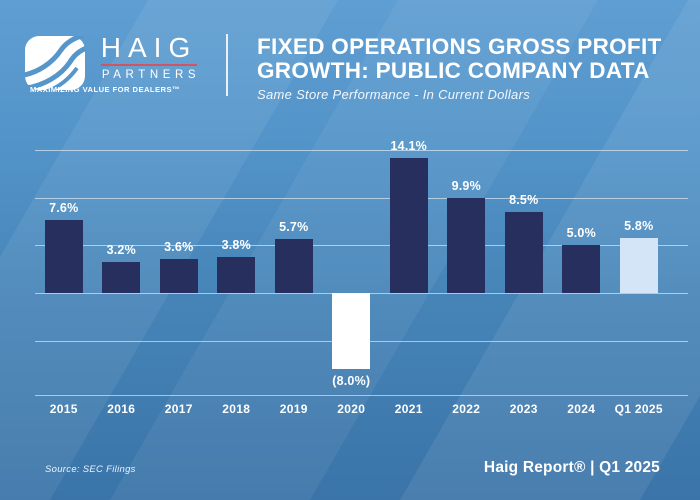 This screenshot has width=700, height=500. Describe the element at coordinates (351, 331) in the screenshot. I see `bar-2020` at that location.